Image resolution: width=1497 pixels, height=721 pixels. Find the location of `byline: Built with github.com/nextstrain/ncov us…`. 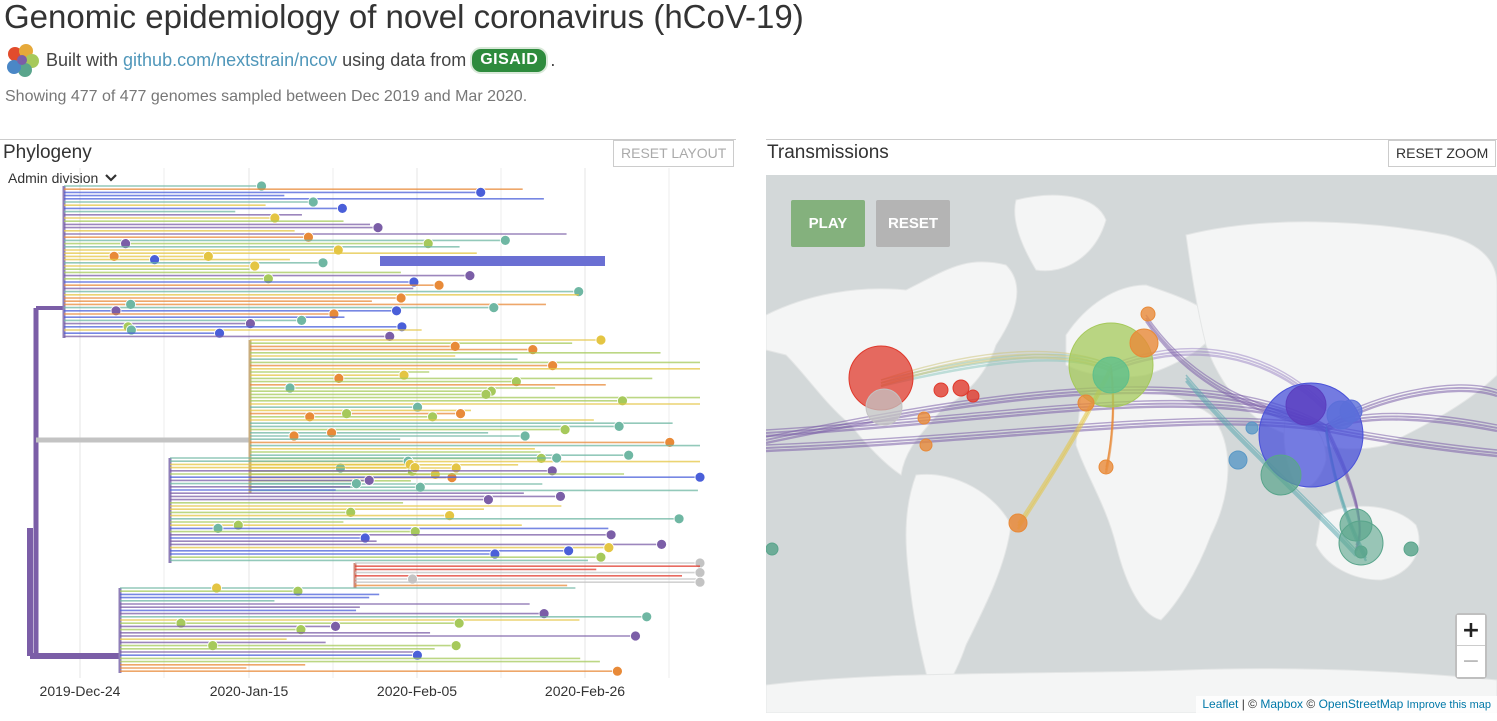

byline: Built with github.com/nextstrain/ncov us… is located at coordinates (279, 60).